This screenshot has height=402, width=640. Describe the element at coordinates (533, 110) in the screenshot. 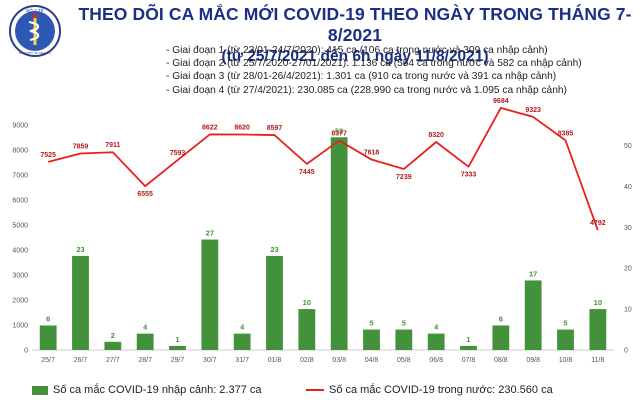

I see `line-point-label: 9323` at that location.